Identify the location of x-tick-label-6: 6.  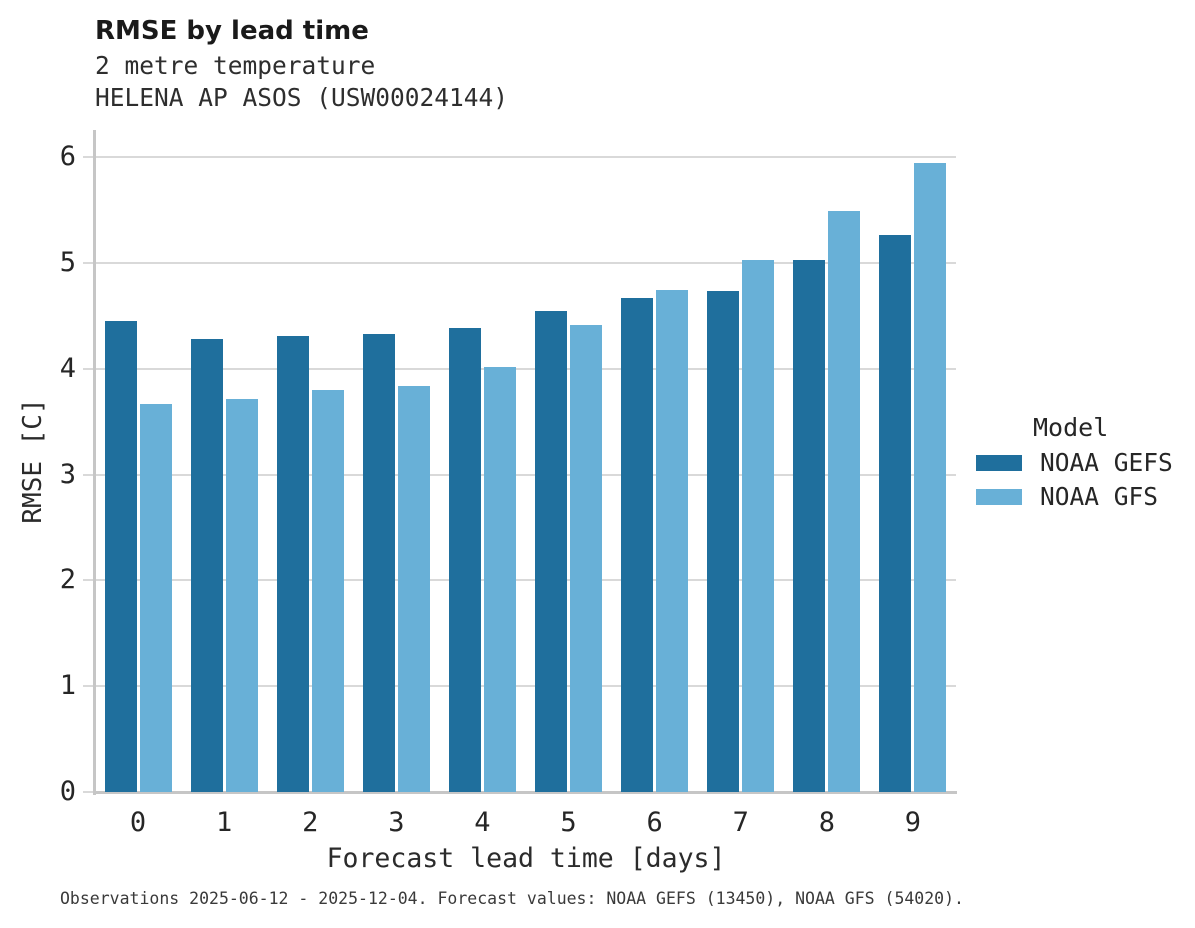
(654, 822).